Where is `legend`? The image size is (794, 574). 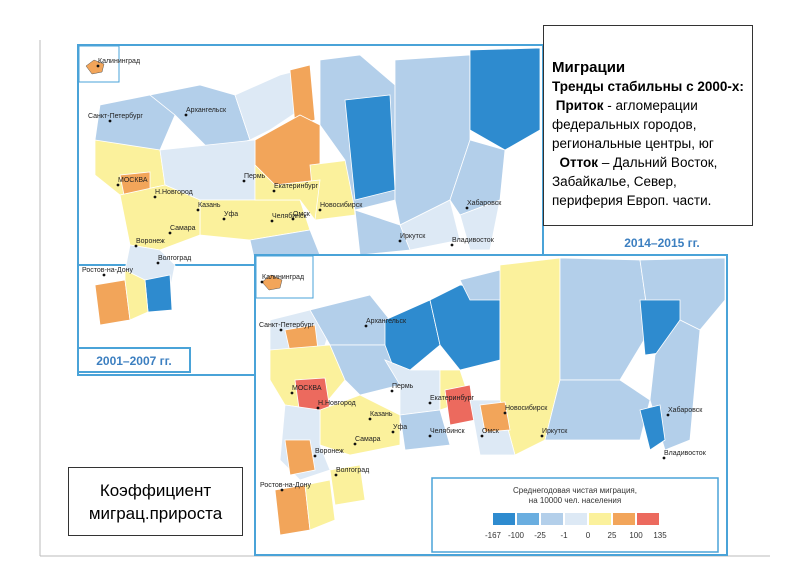
legend is located at coordinates (575, 515).